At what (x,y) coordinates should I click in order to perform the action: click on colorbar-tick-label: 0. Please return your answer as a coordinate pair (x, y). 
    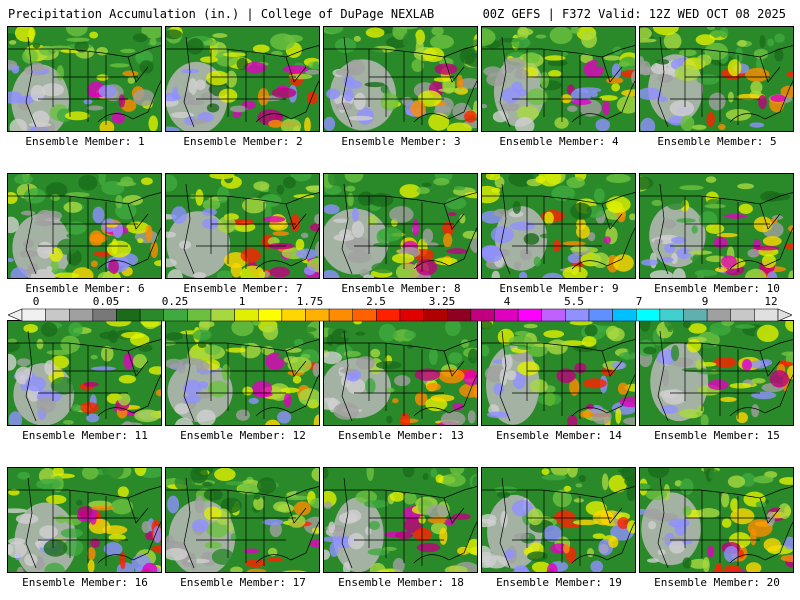
    Looking at the image, I should click on (36, 301).